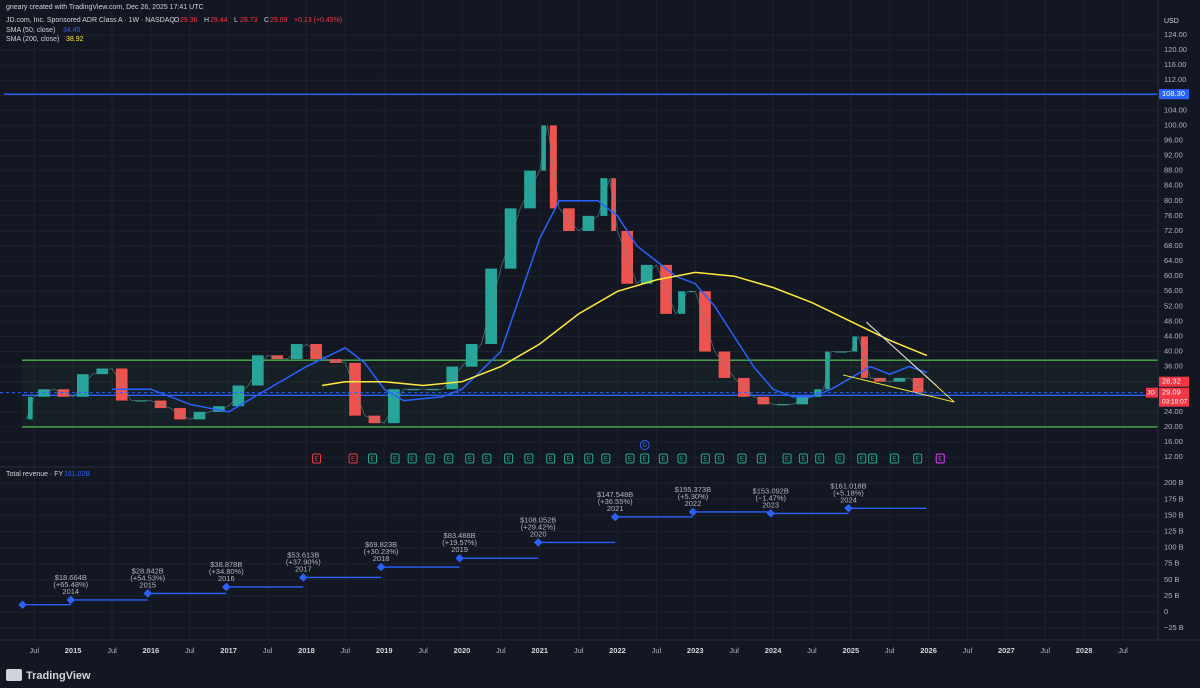 This screenshot has height=688, width=1200. What do you see at coordinates (1173, 215) in the screenshot?
I see `y-tick-label: 76.00` at bounding box center [1173, 215].